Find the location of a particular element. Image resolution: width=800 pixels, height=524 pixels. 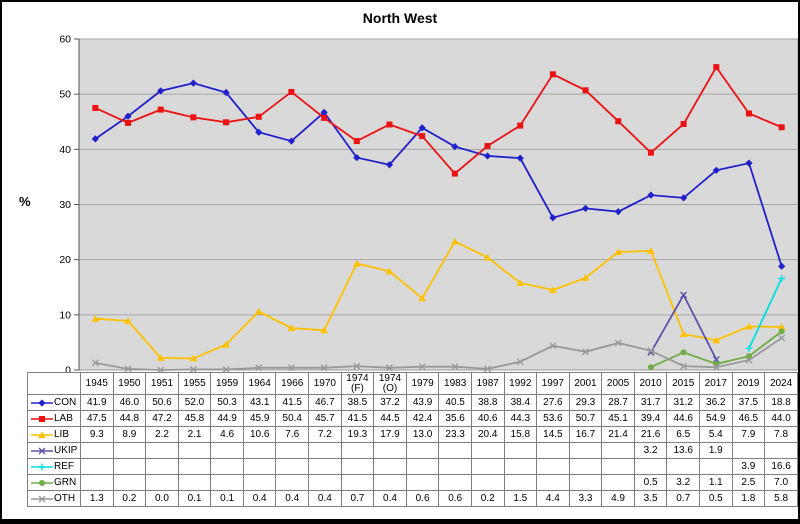

cell-UKIP-1959 is located at coordinates (227, 450).